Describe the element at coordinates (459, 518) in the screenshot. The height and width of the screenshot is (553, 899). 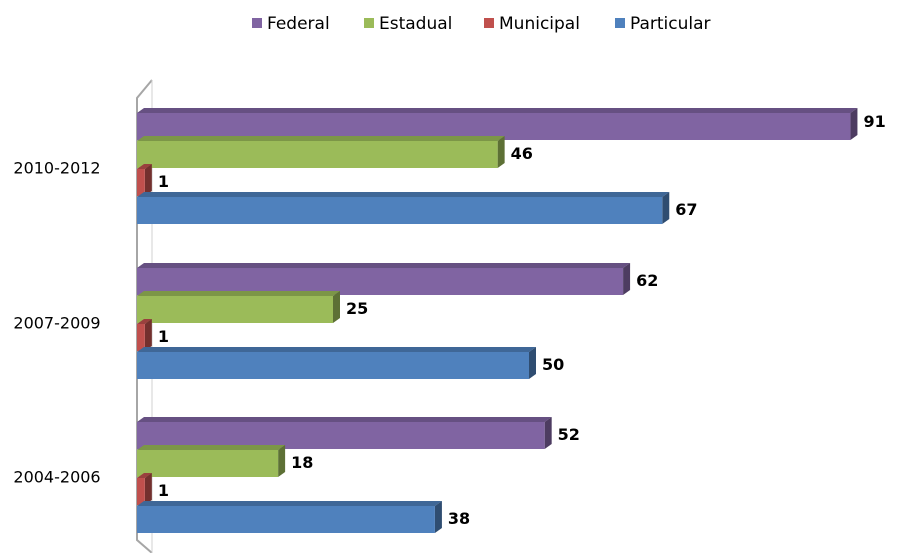
I see `value-label: 38` at that location.